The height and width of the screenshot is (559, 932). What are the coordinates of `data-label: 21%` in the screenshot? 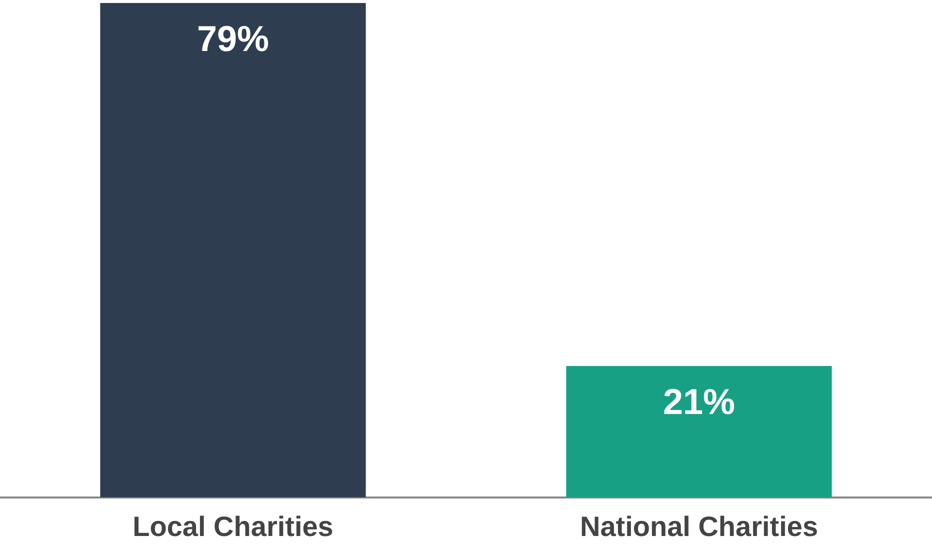 It's located at (699, 401).